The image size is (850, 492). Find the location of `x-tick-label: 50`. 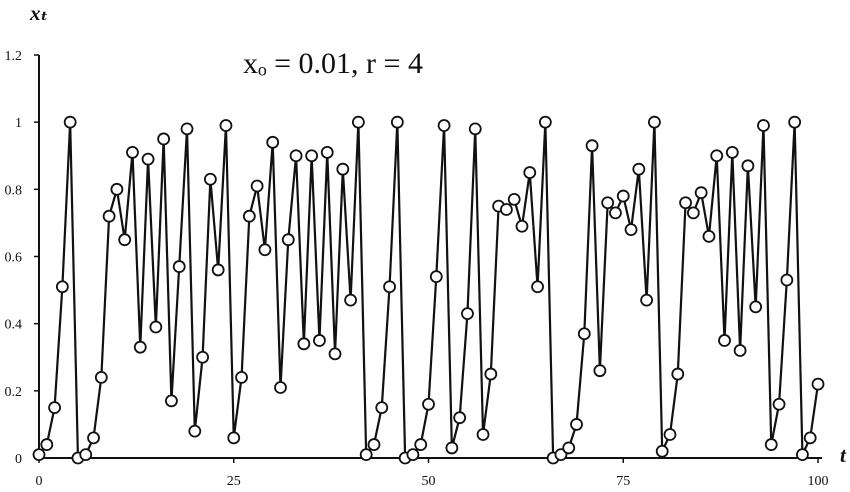

x-tick-label: 50 is located at coordinates (429, 481).